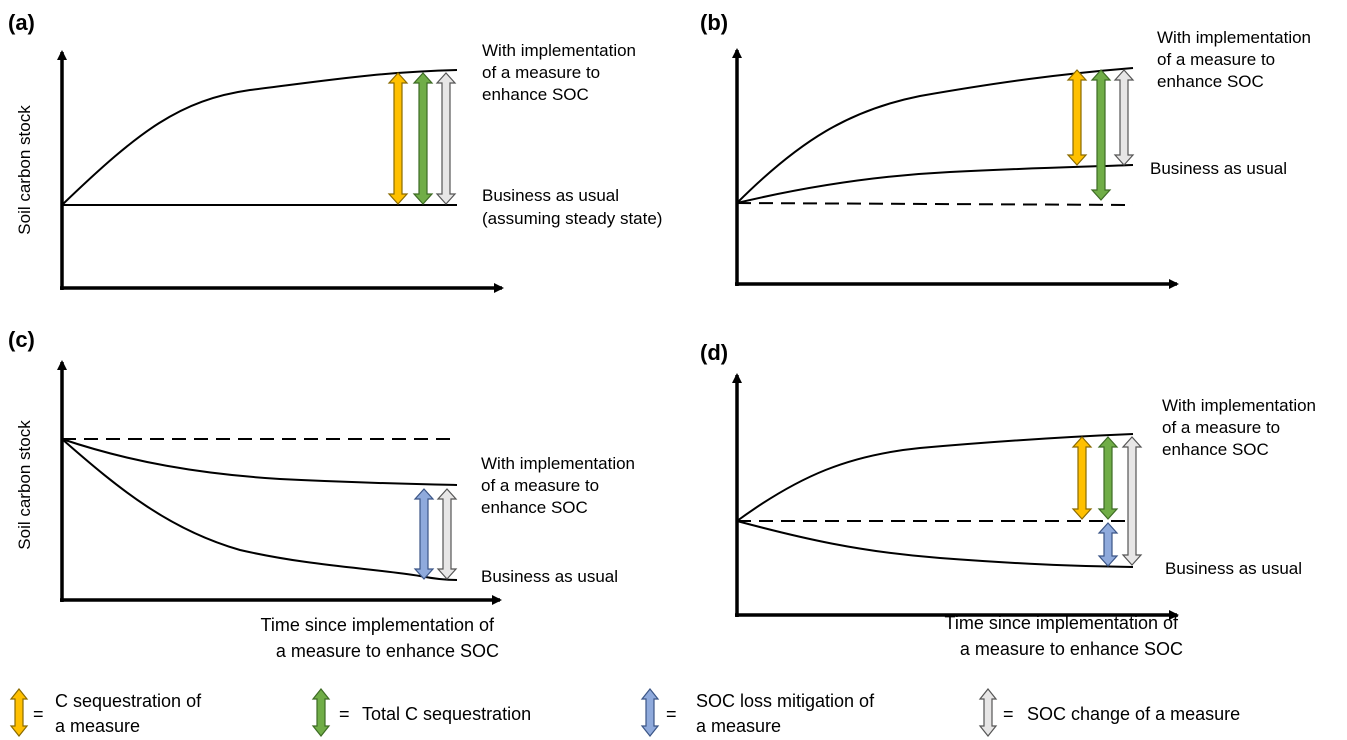  I want to click on measure-curve-a, so click(259, 137).